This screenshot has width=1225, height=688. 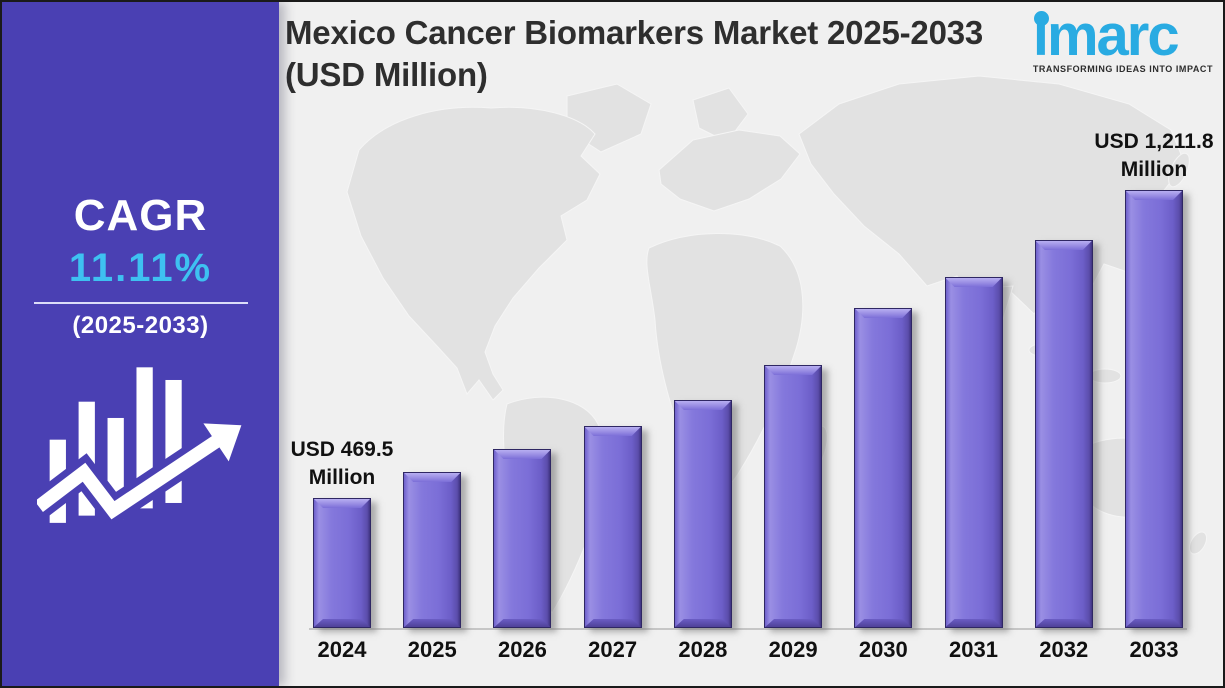 What do you see at coordinates (613, 649) in the screenshot?
I see `axis-label-2027: 2027` at bounding box center [613, 649].